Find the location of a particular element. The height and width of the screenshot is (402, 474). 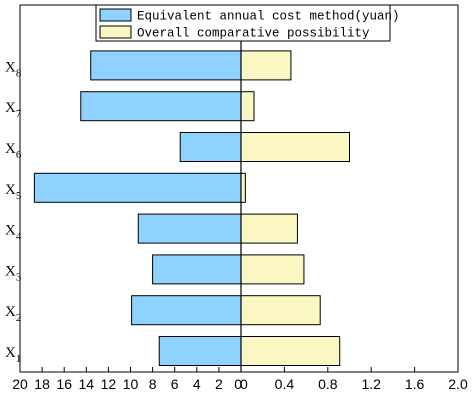

legend-swatch-possibility is located at coordinates (115, 32).